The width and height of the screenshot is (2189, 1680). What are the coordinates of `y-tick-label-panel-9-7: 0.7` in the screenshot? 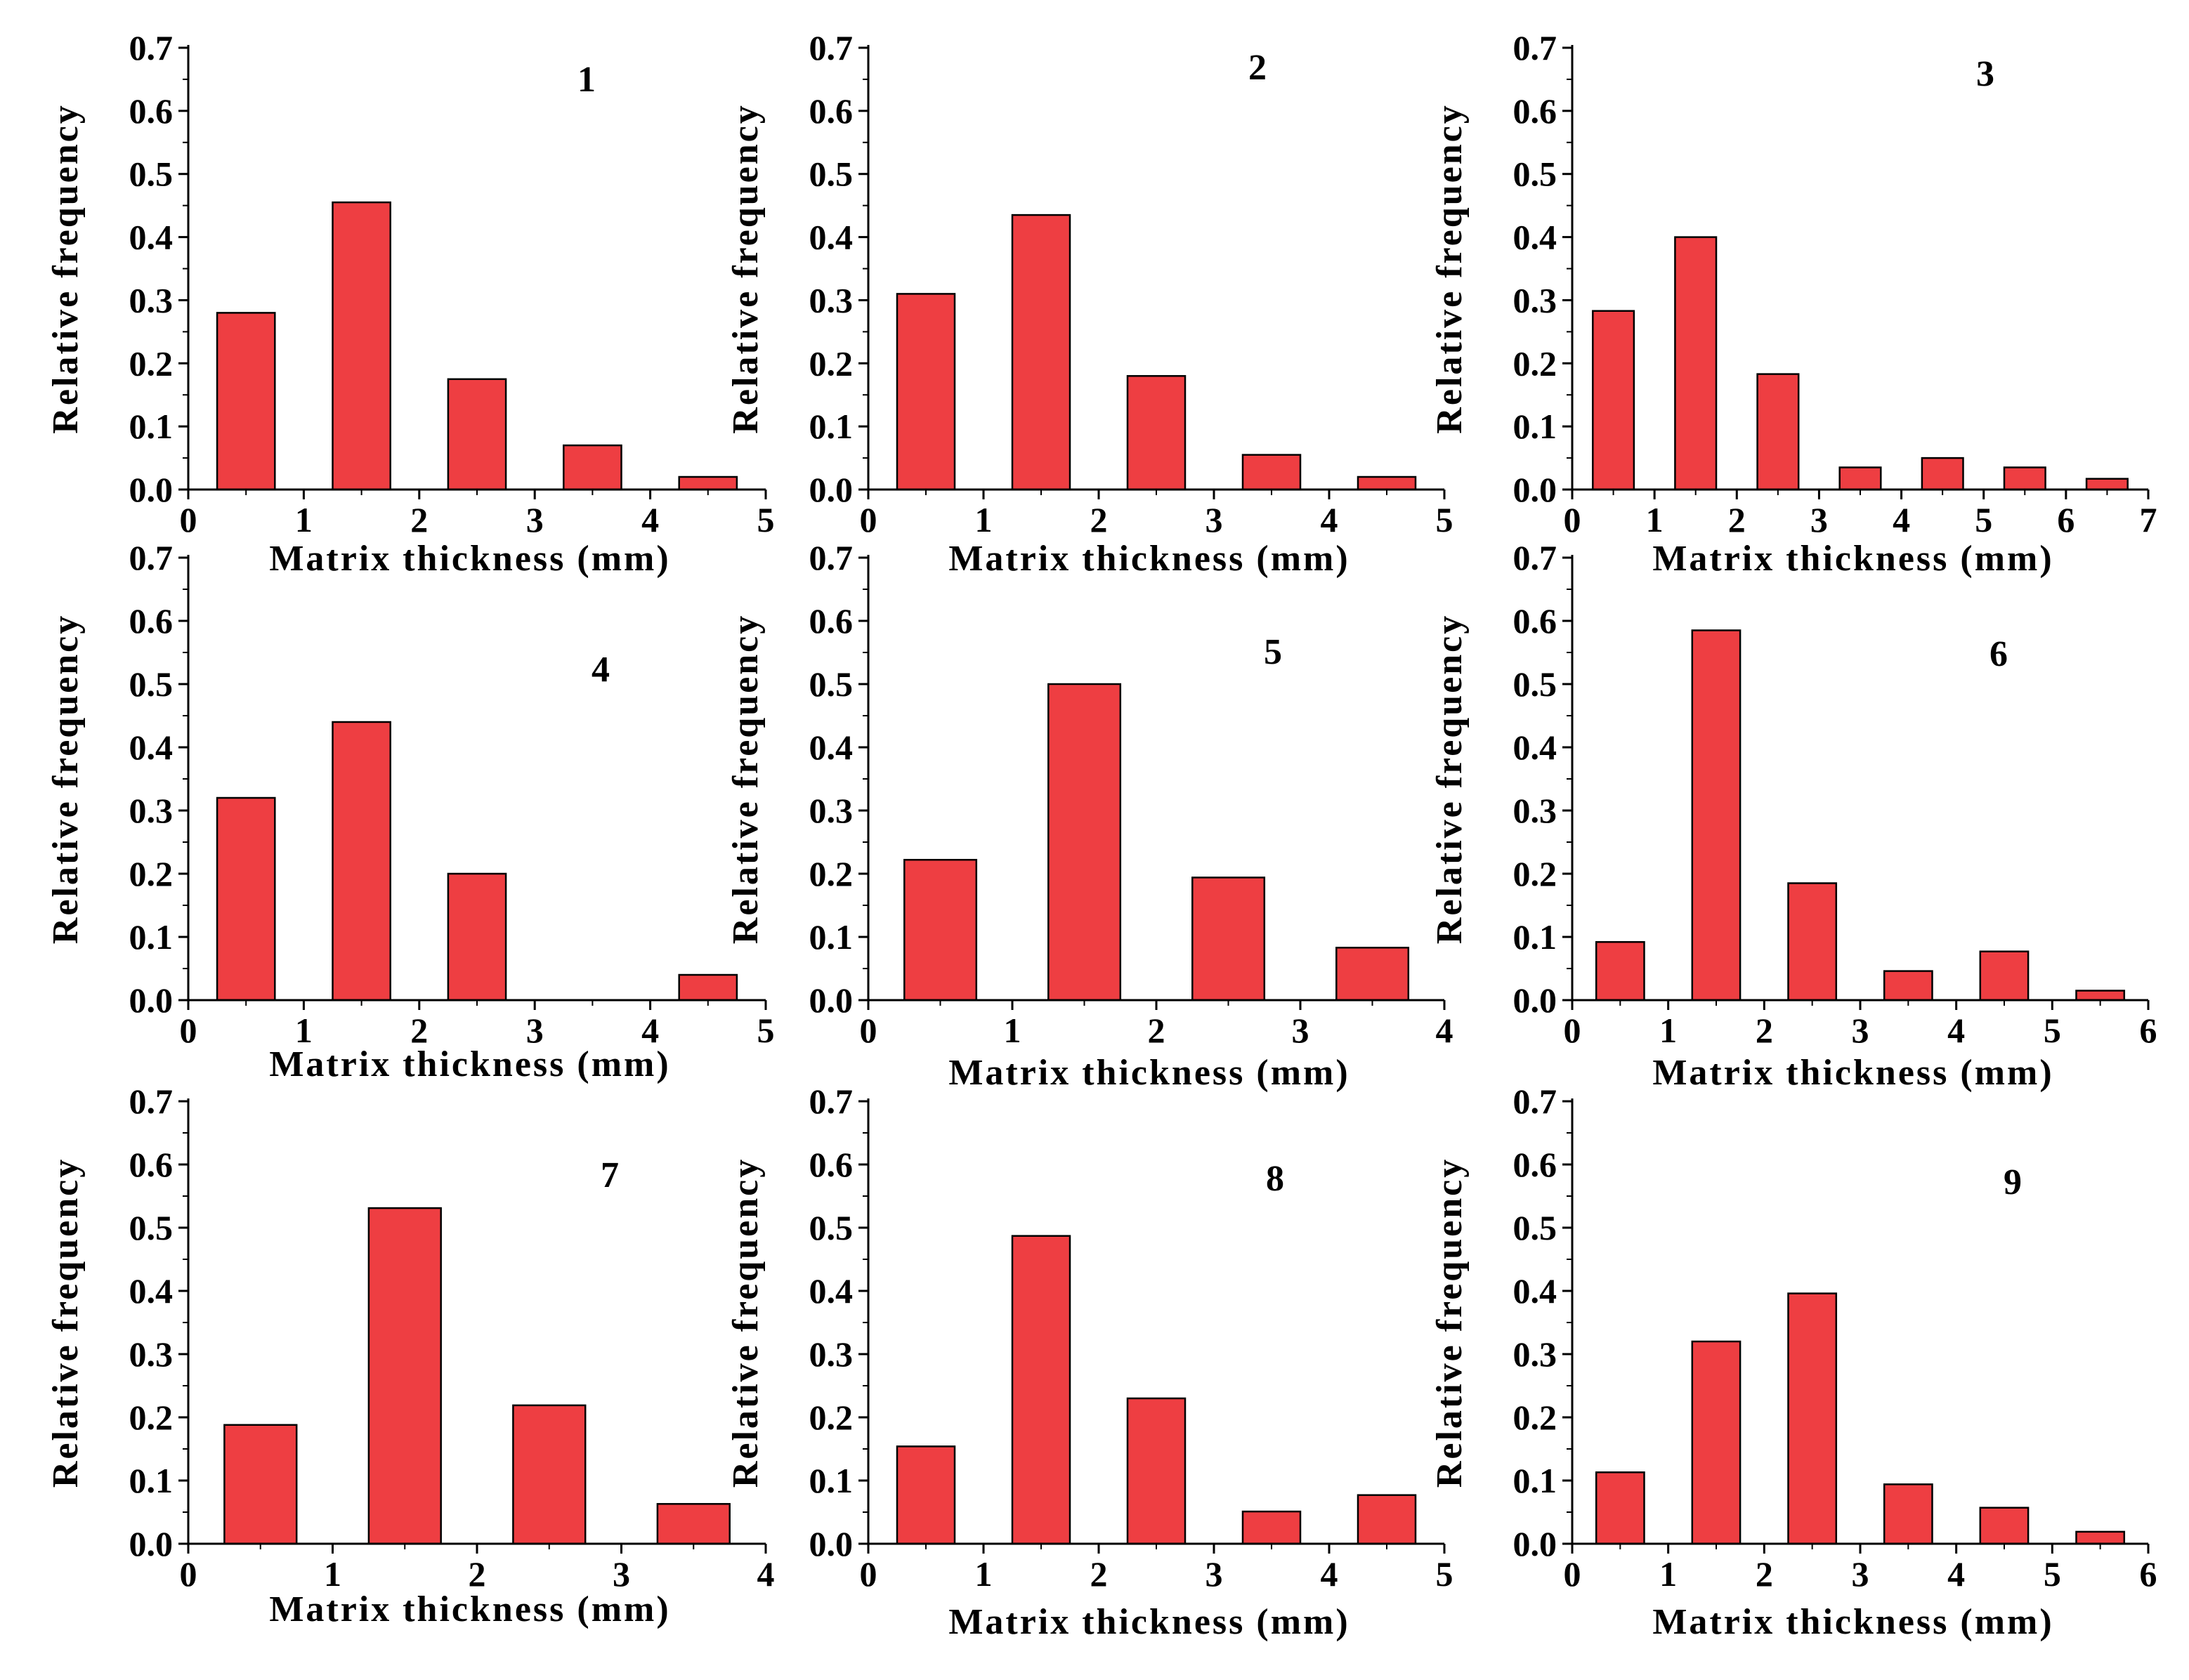 It's located at (1535, 1101).